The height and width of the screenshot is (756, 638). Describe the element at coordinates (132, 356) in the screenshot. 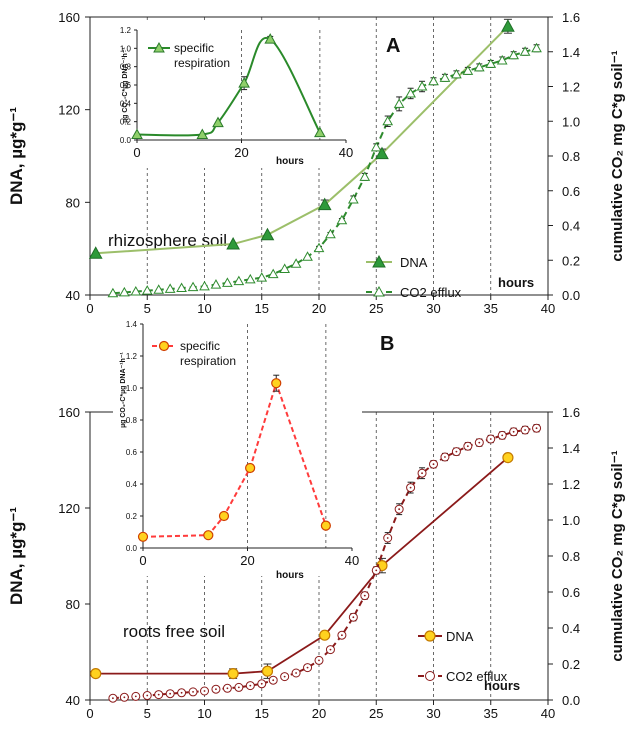

I see `inset-y-tick-label: 1.2` at that location.